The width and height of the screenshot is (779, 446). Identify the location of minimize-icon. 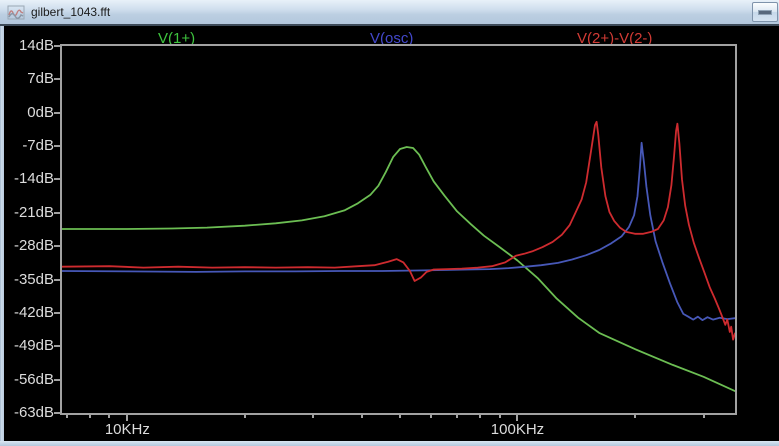
(765, 12).